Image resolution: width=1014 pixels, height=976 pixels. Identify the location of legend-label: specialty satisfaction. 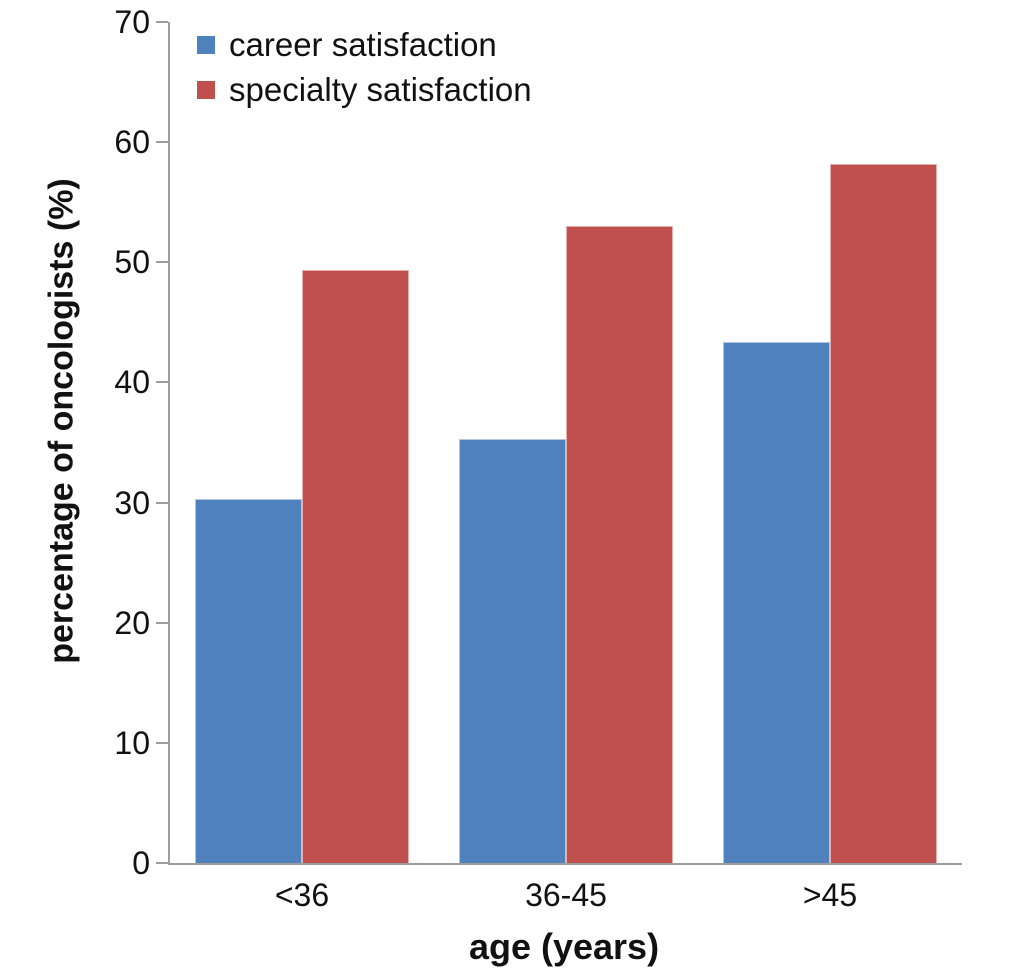
(380, 89).